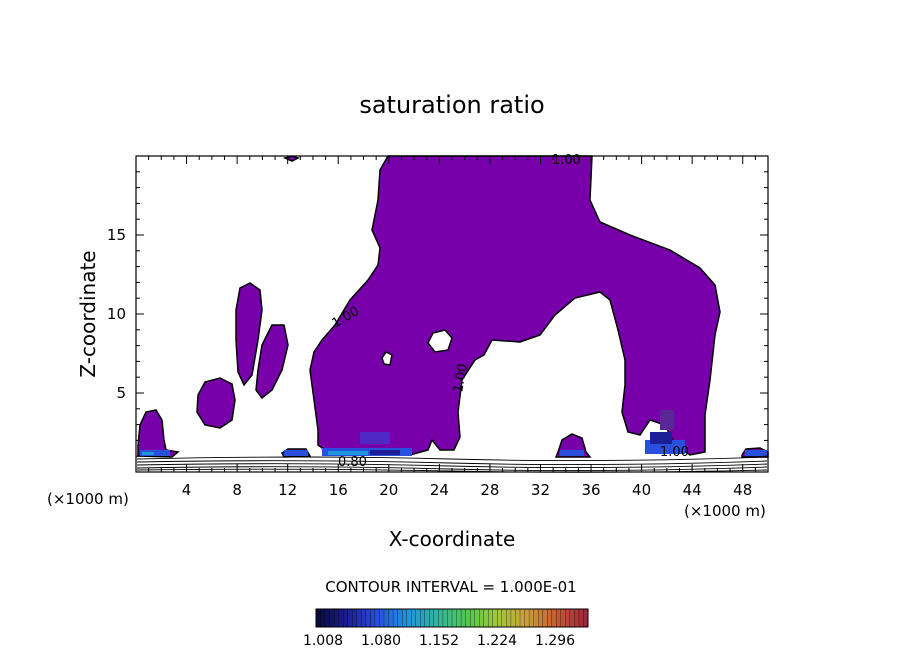 The image size is (904, 654). Describe the element at coordinates (88, 499) in the screenshot. I see `x-unit-label-left: (×1000 m)` at that location.